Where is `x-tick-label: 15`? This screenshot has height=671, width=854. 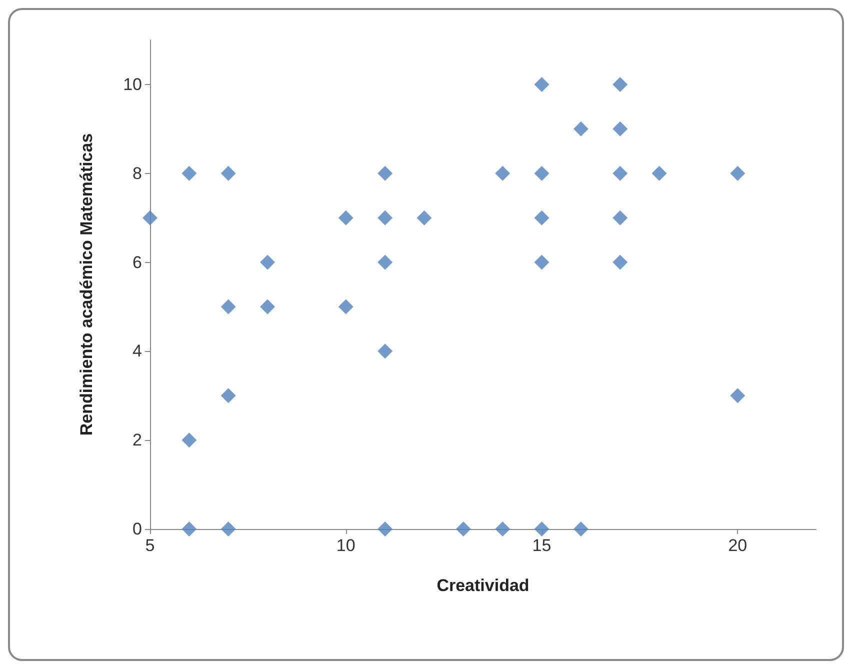 x-tick-label: 15 is located at coordinates (542, 545).